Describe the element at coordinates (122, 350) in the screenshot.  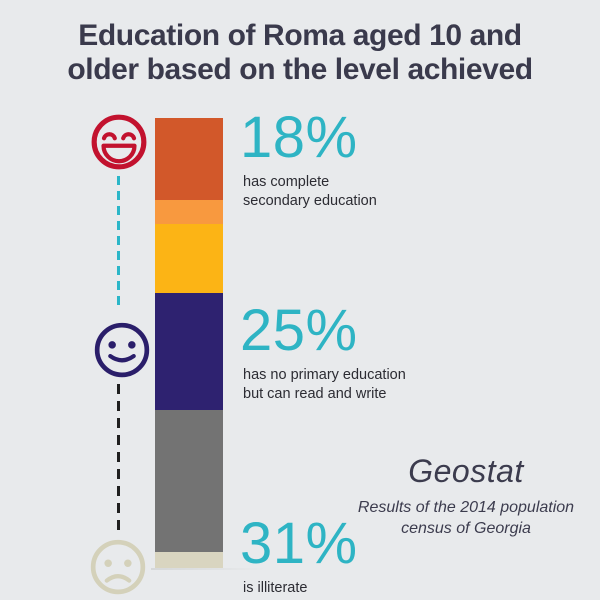
I see `smiling-face-icon` at that location.